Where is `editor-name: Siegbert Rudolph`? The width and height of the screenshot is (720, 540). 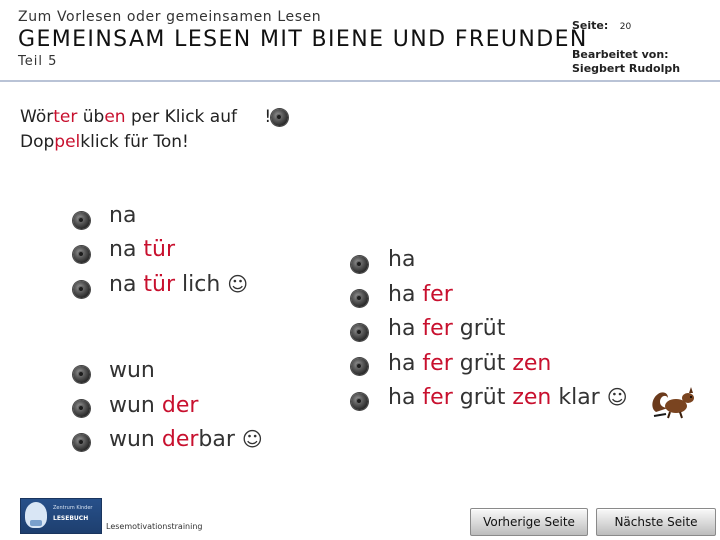 editor-name: Siegbert Rudolph is located at coordinates (626, 68).